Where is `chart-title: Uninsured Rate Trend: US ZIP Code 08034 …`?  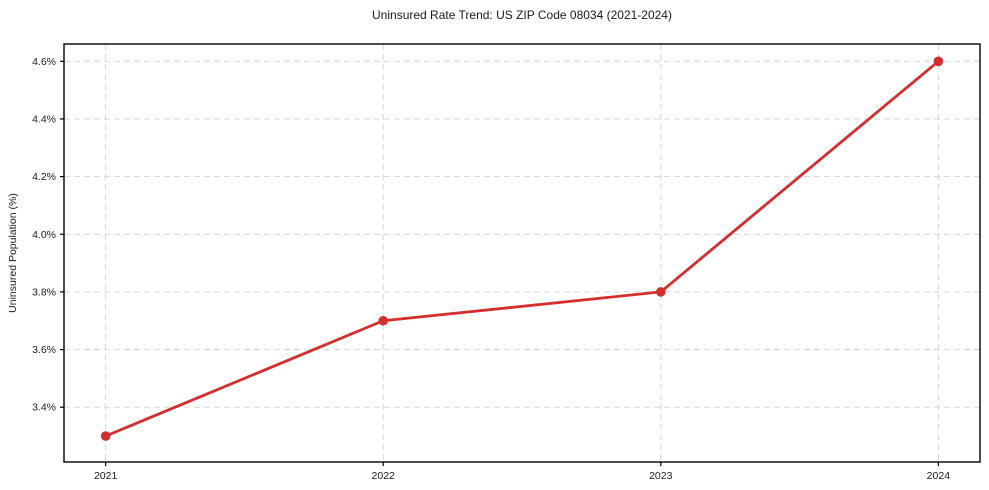
chart-title: Uninsured Rate Trend: US ZIP Code 08034 … is located at coordinates (522, 15).